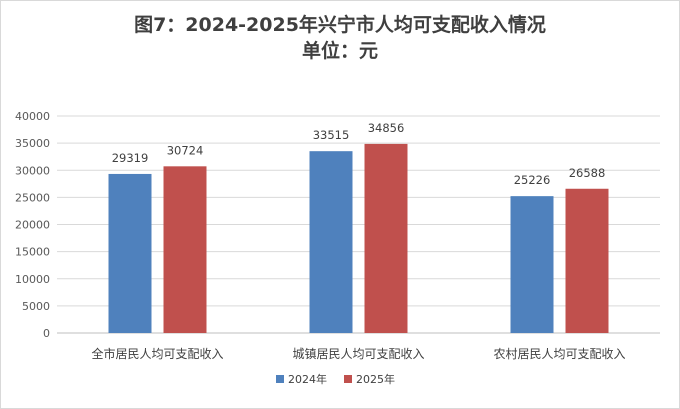  Describe the element at coordinates (375, 379) in the screenshot. I see `legend-label: 2025年` at that location.